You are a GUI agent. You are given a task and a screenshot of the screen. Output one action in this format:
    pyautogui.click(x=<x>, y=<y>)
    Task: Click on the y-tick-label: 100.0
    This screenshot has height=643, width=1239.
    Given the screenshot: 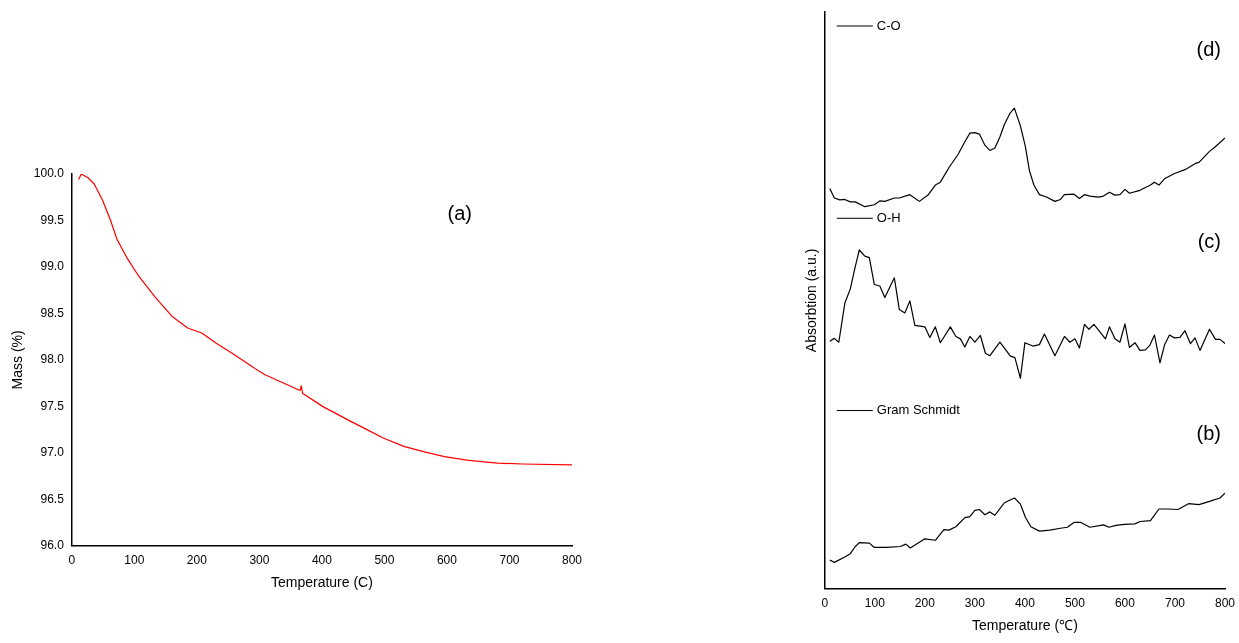 What is the action you would take?
    pyautogui.click(x=49, y=173)
    